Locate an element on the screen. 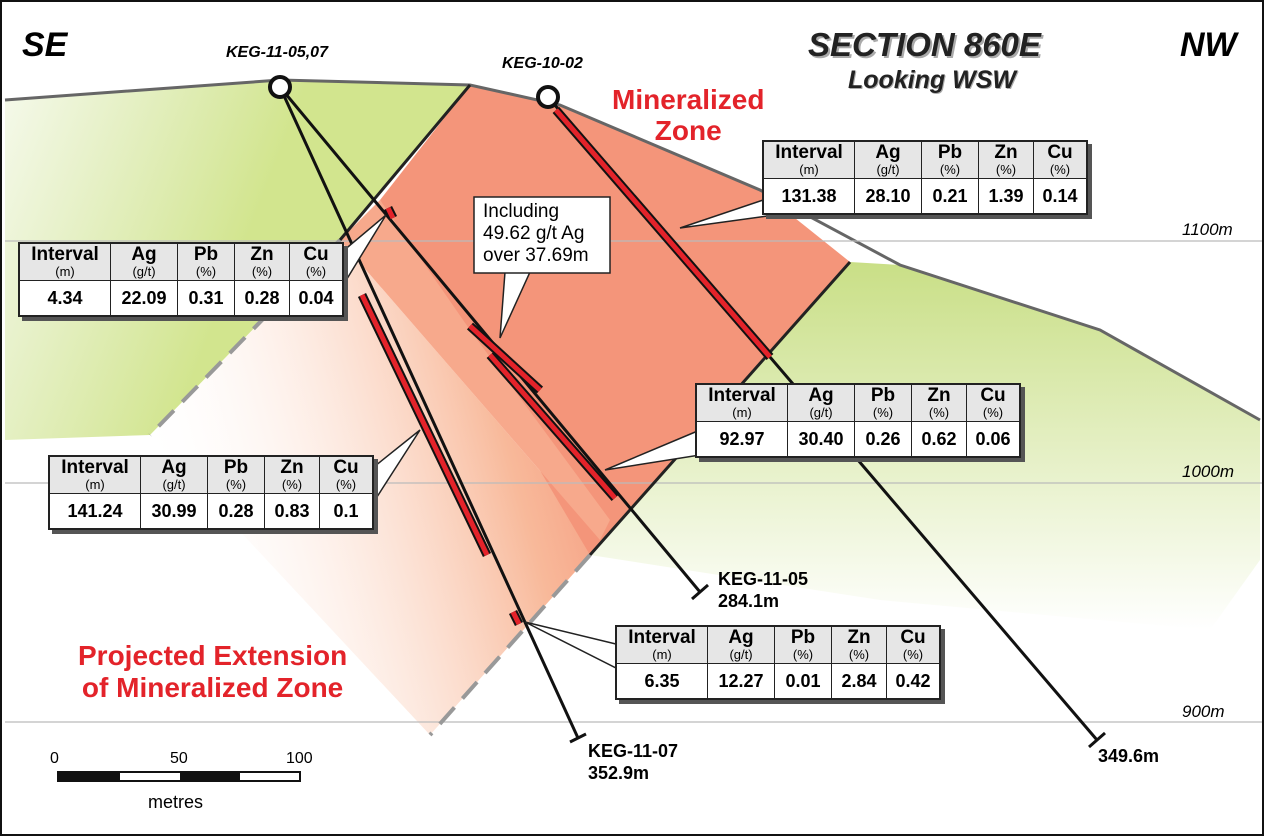  mineralized-zone is located at coordinates (475, 370).